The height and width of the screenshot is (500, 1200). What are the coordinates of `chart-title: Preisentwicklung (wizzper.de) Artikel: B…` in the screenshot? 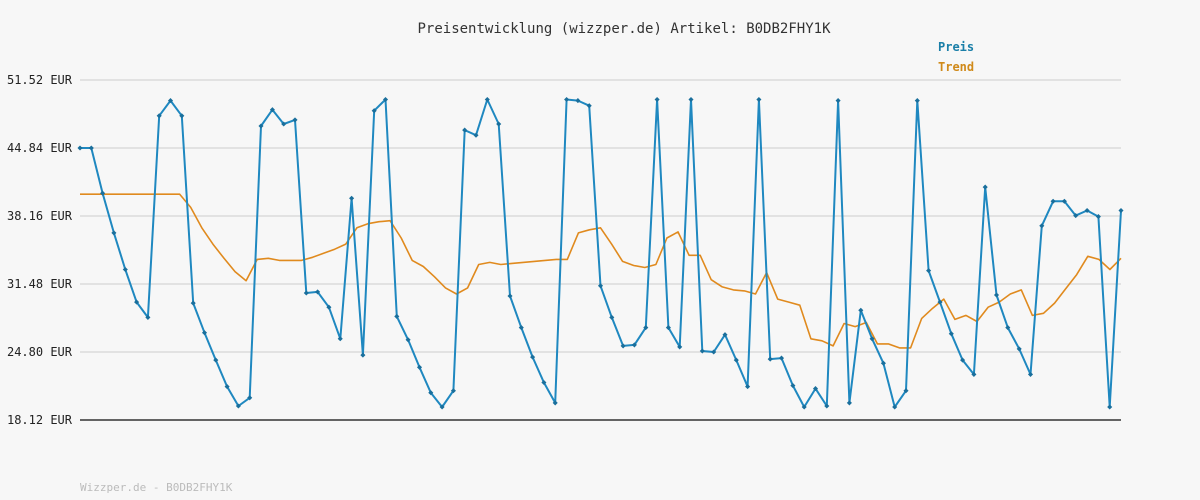 It's located at (624, 29).